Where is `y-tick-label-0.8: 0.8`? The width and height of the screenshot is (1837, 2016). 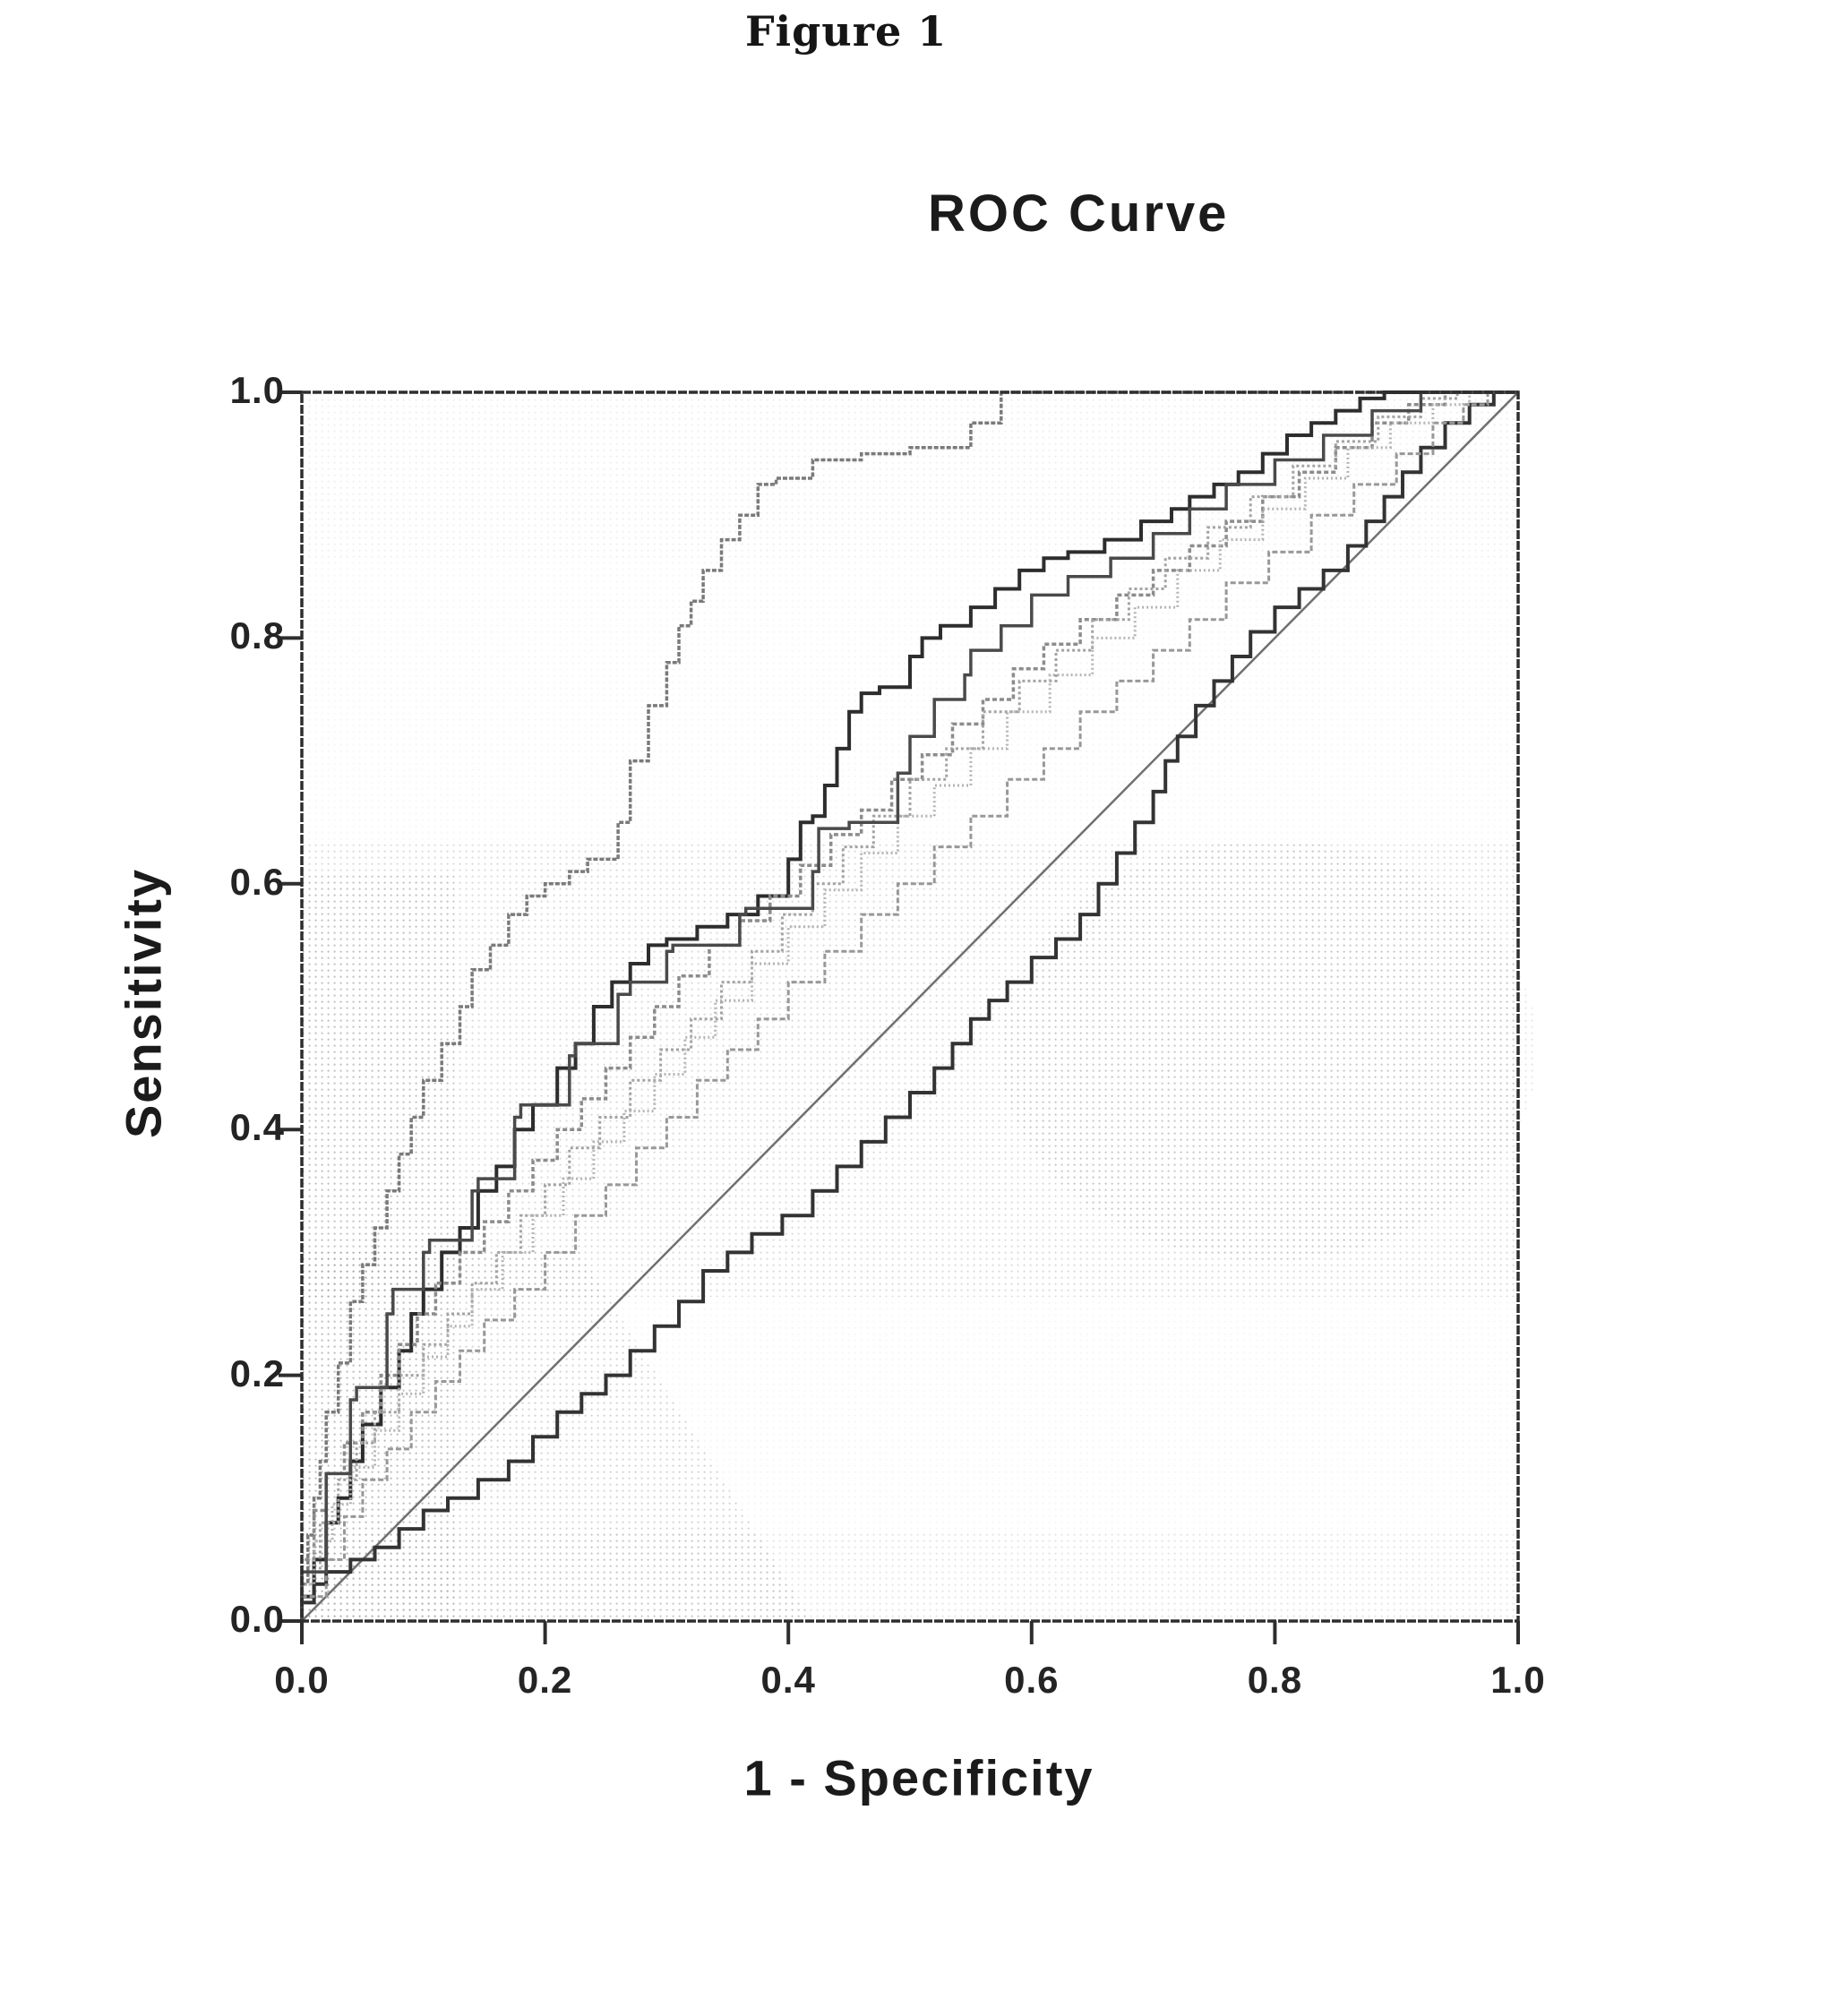
y-tick-label-0.8: 0.8 is located at coordinates (257, 635).